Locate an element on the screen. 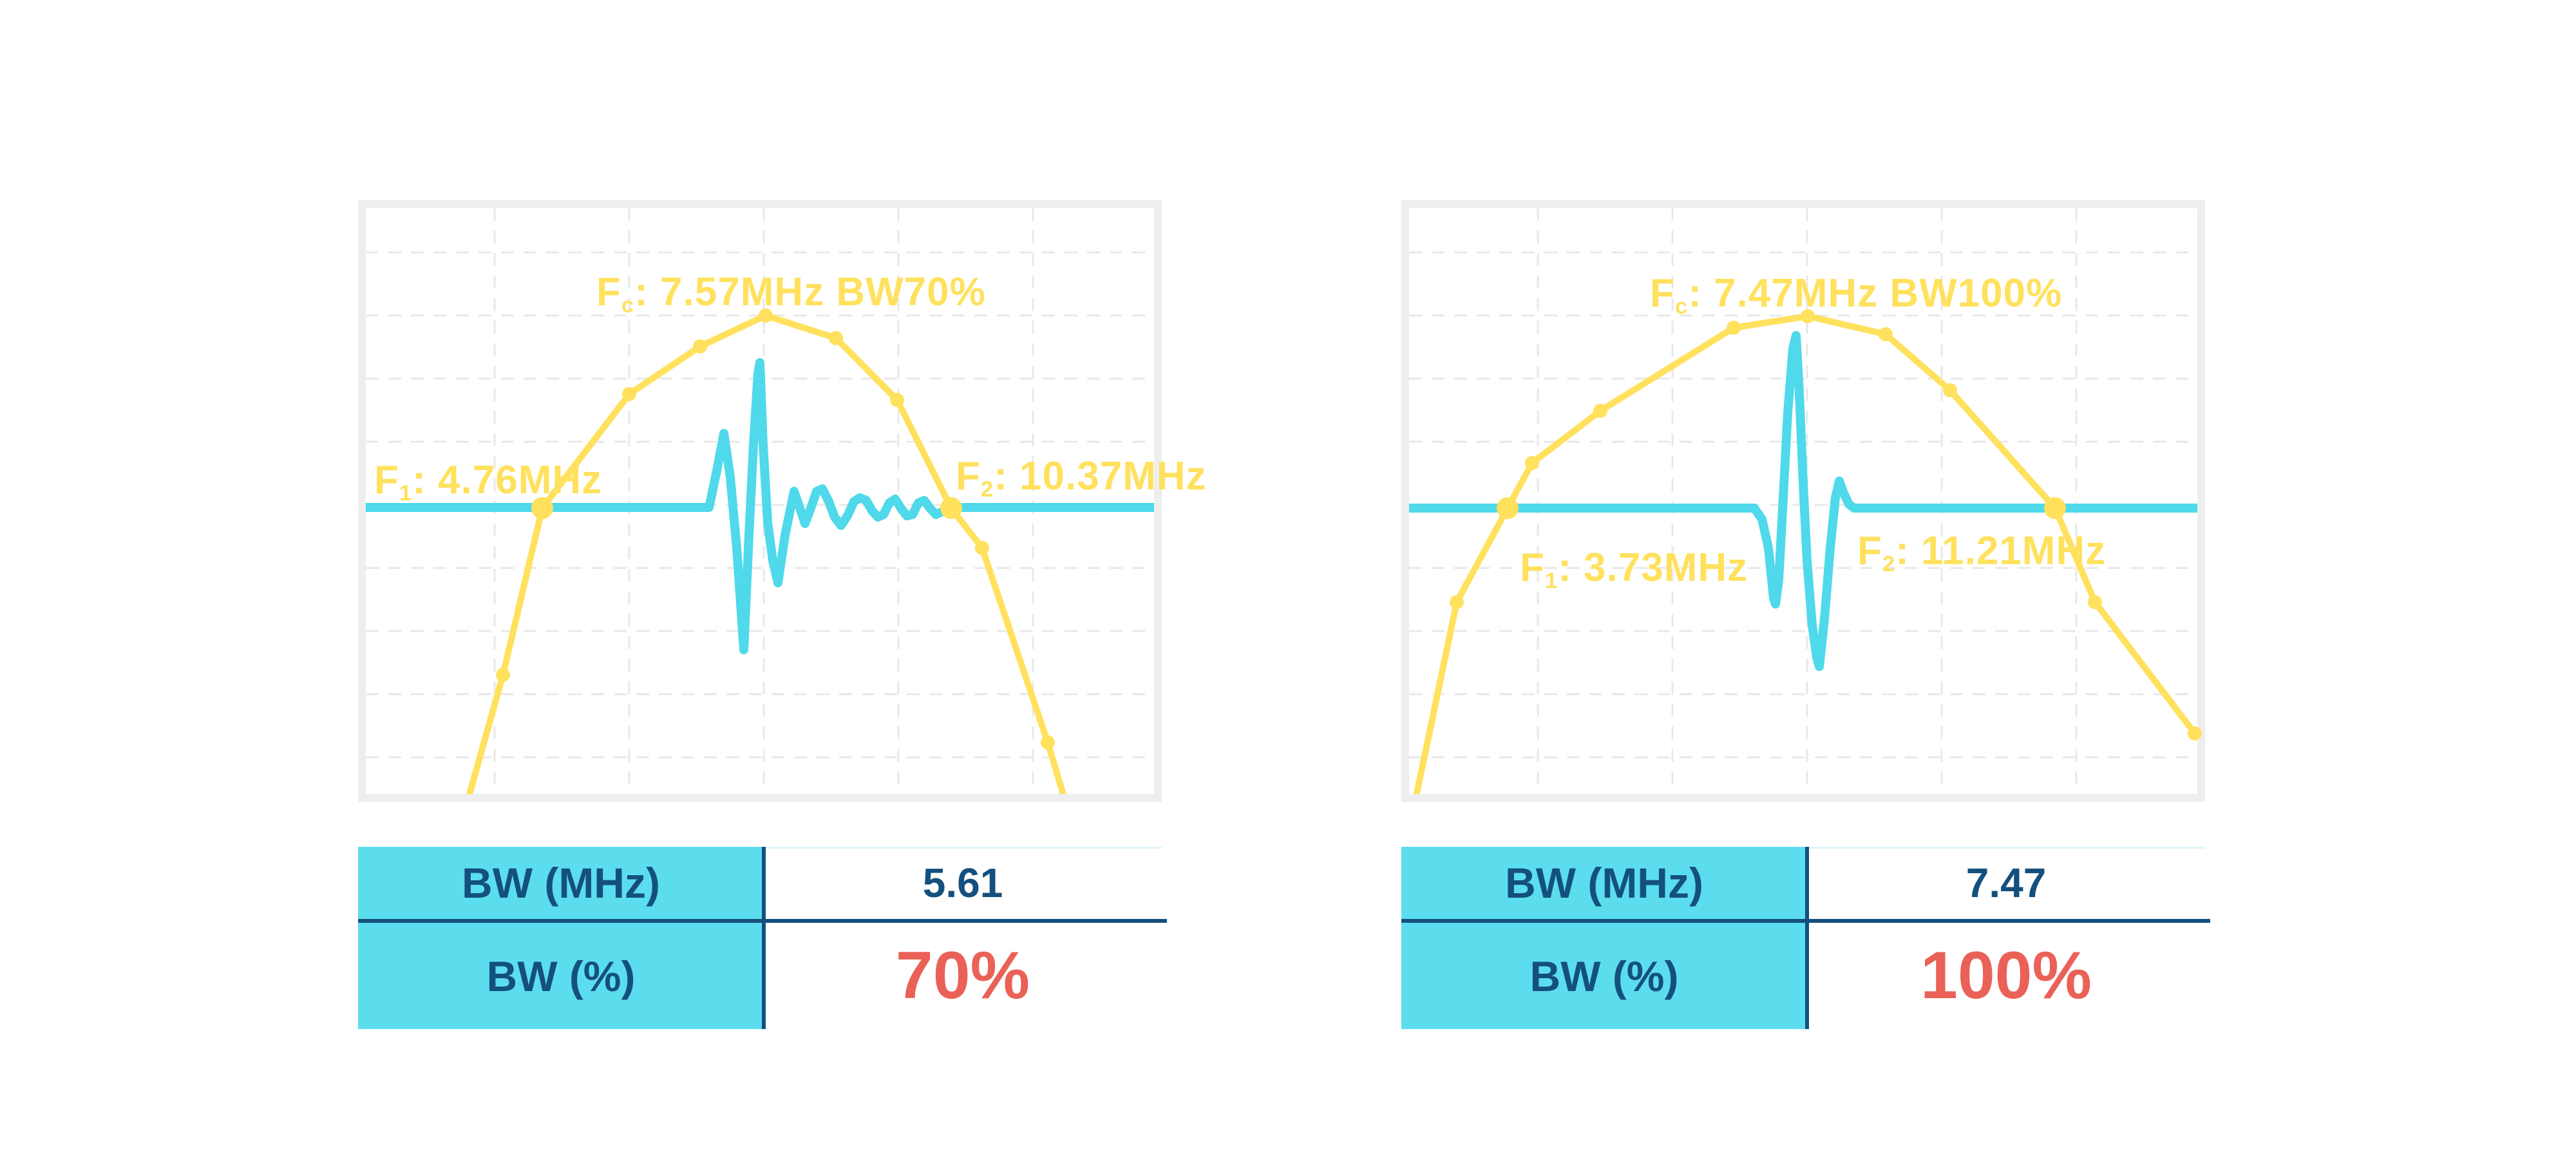 The height and width of the screenshot is (1154, 2576). bw-table-left: BW (MHz) 5.61 BW (%) 70% is located at coordinates (762, 938).